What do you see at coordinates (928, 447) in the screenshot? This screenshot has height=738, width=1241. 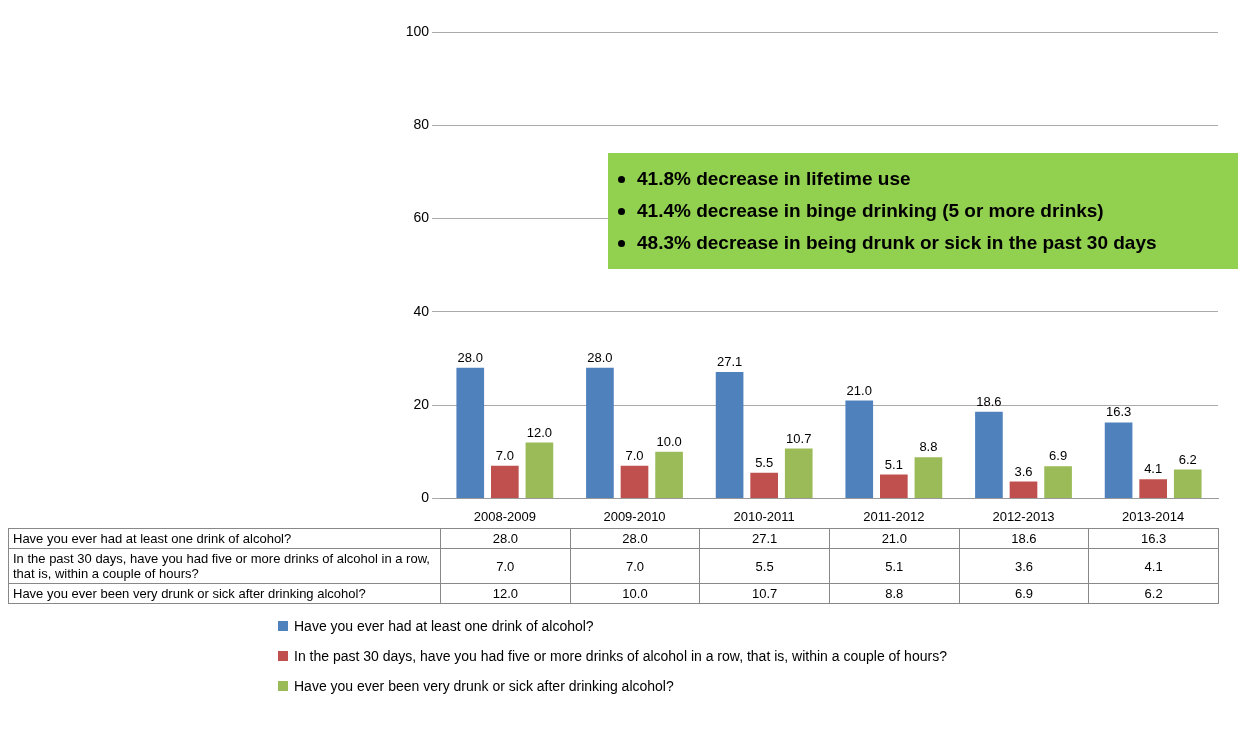 I see `text: 8.8` at bounding box center [928, 447].